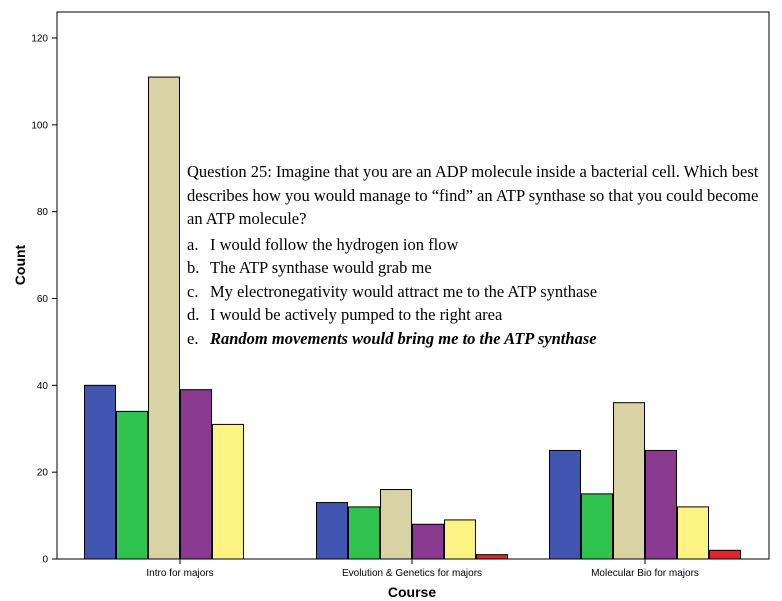 This screenshot has height=601, width=782. I want to click on option-letter: c., so click(193, 291).